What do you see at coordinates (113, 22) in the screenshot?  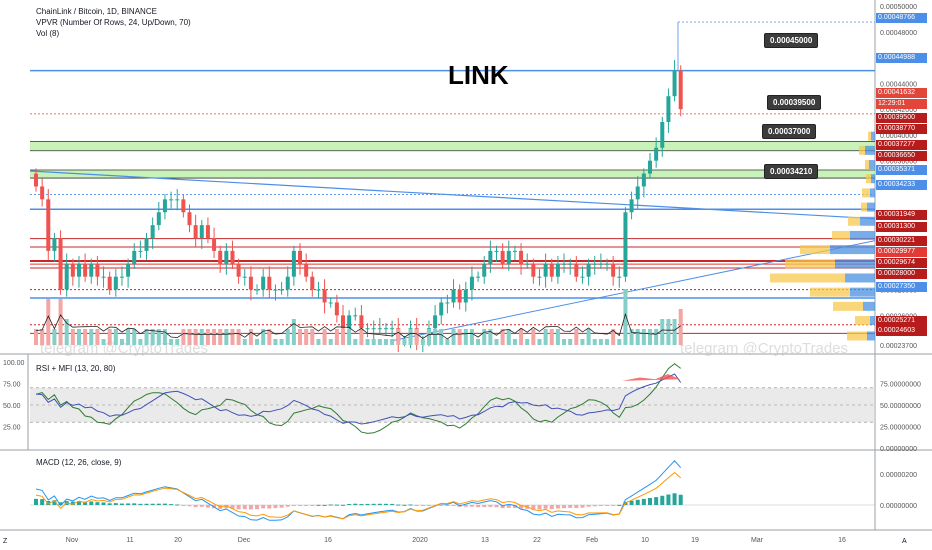 I see `legend-vpvr: VPVR (Number Of Rows, 24, Up/Down, 70)` at bounding box center [113, 22].